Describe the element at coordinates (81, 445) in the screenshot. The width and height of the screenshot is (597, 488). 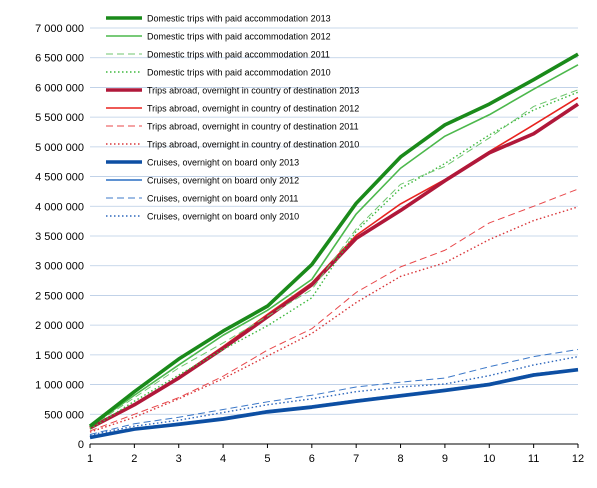
I see `y-tick-label: 0` at that location.